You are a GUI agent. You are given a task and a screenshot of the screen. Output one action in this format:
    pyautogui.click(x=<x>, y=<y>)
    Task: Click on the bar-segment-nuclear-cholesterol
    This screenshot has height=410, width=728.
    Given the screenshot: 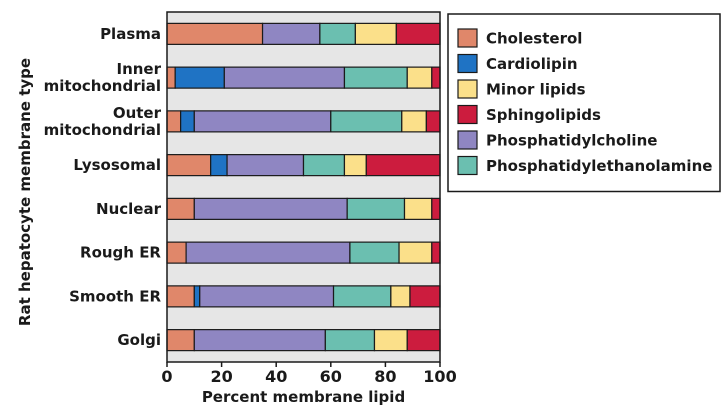 What is the action you would take?
    pyautogui.click(x=180, y=208)
    